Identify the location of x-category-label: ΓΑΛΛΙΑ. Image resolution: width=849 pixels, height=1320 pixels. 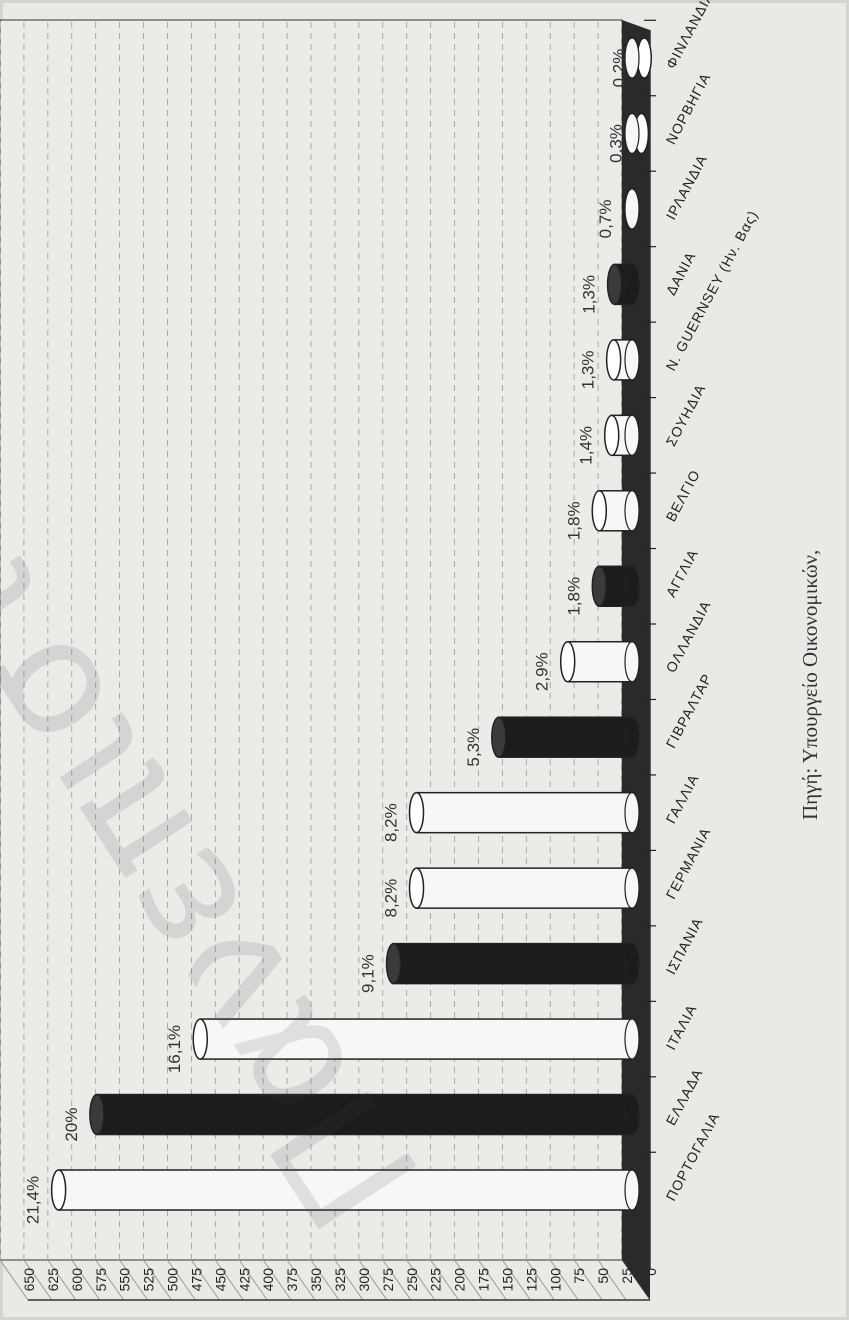
(682, 798).